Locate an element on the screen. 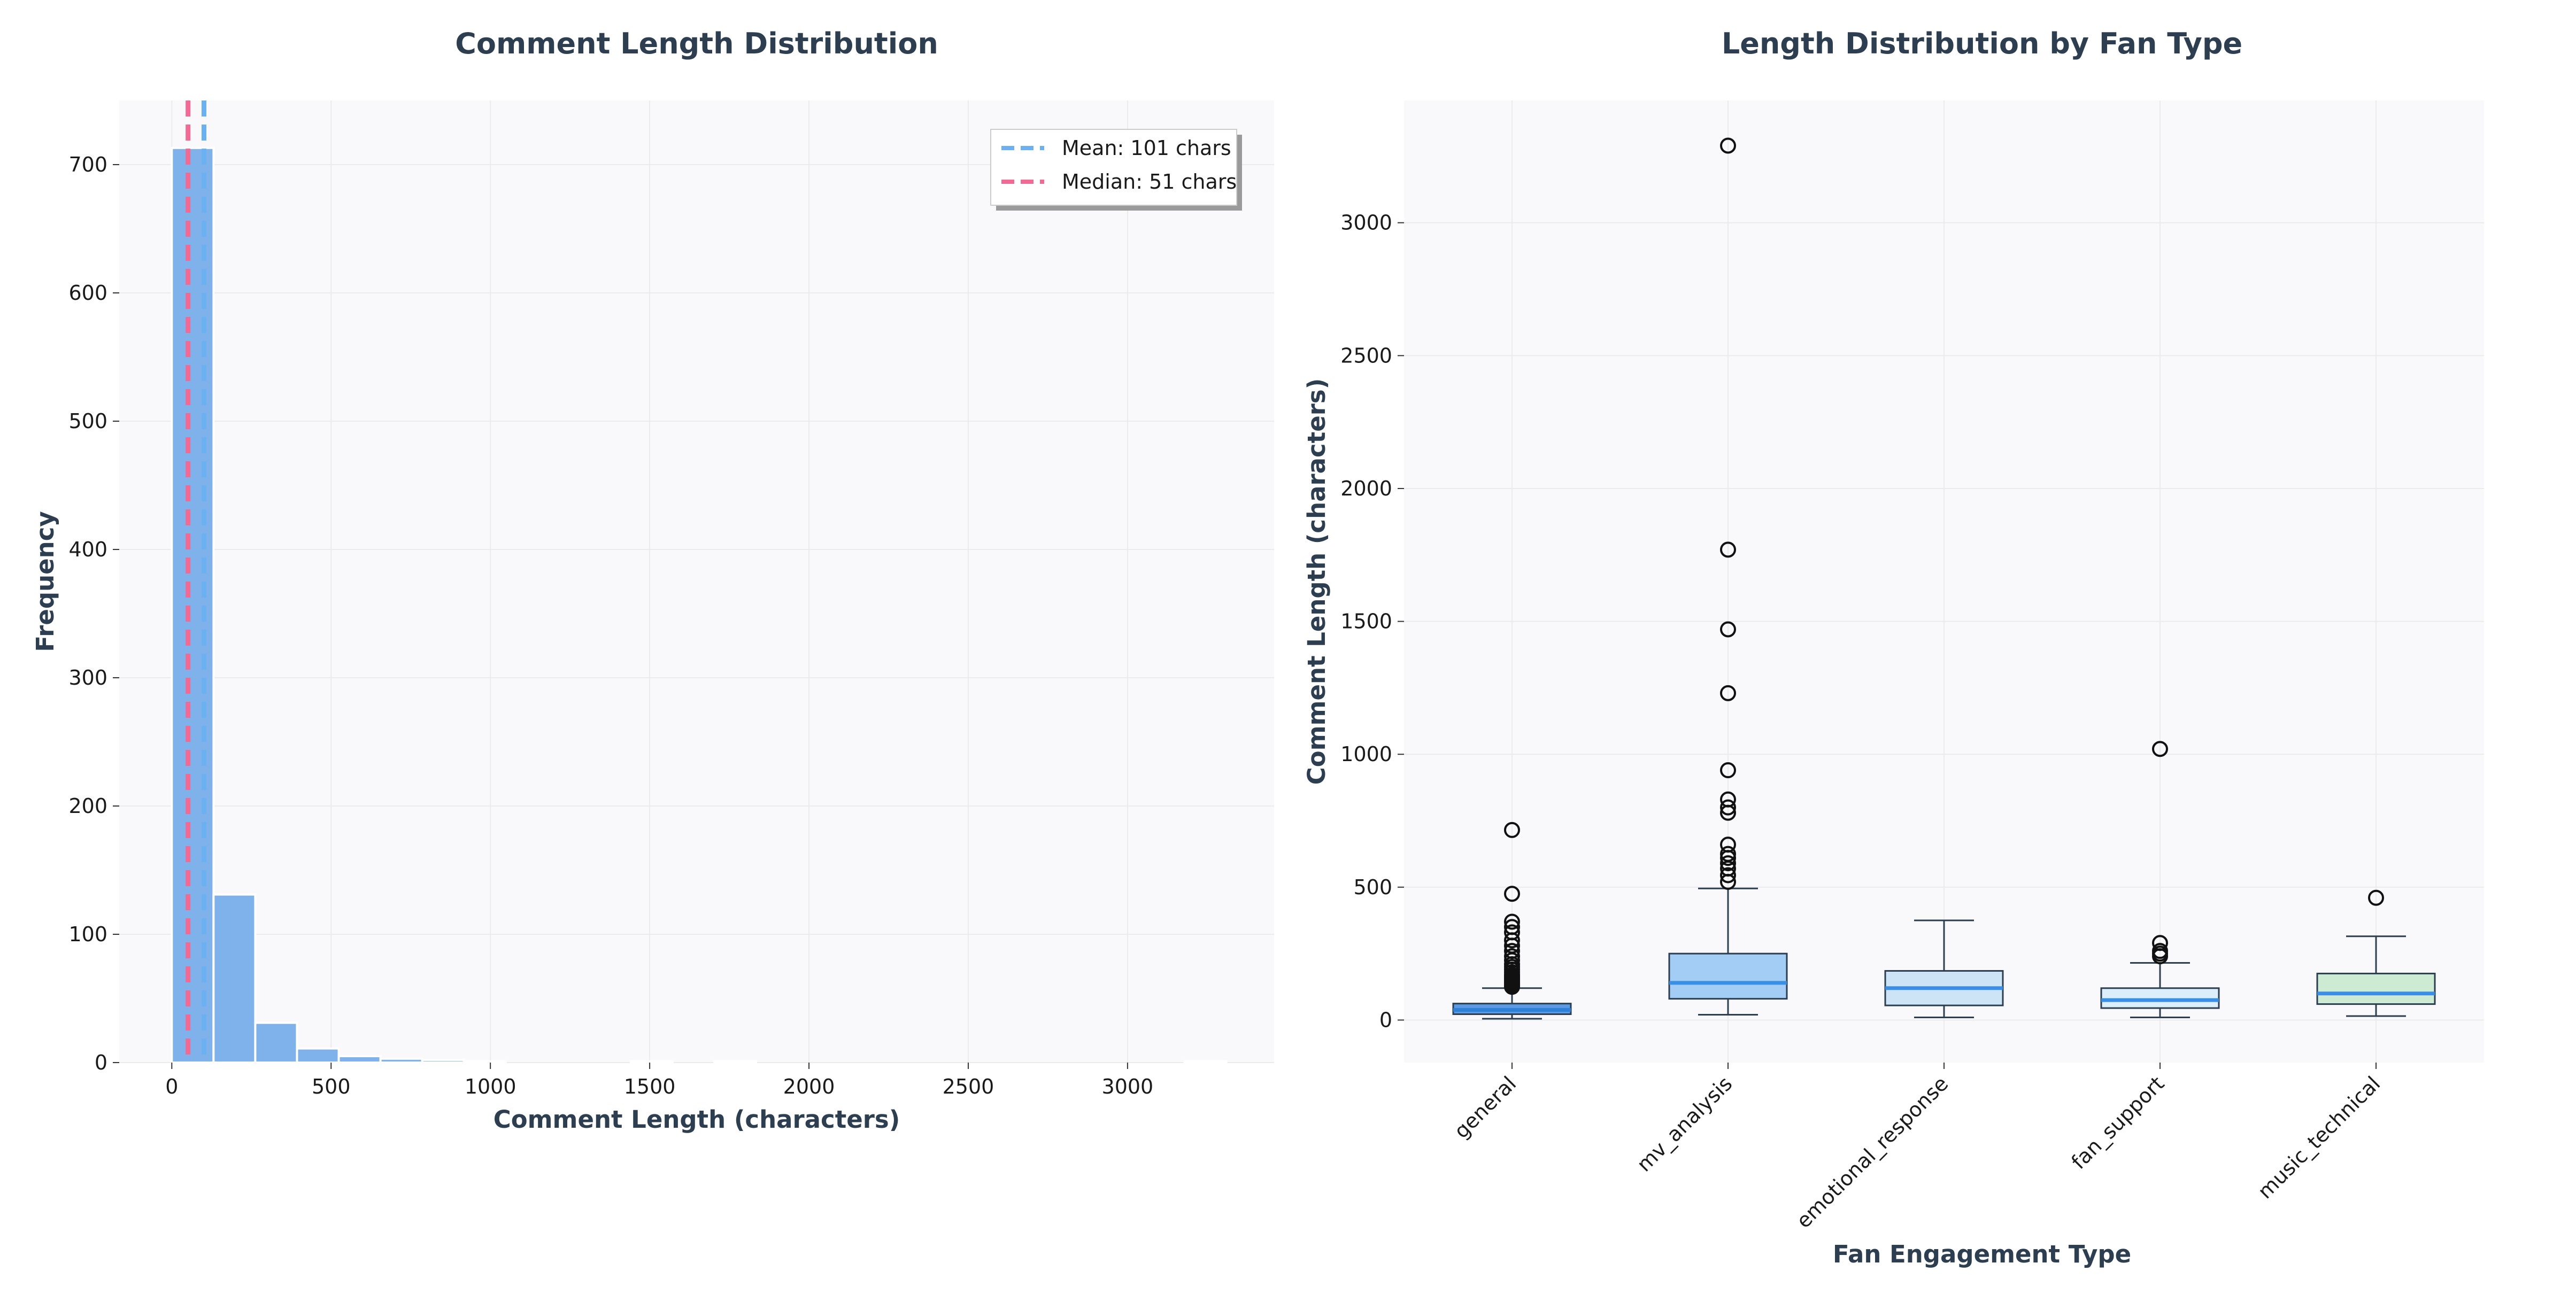  histogram-y-tick-label: 0 is located at coordinates (101, 1062).